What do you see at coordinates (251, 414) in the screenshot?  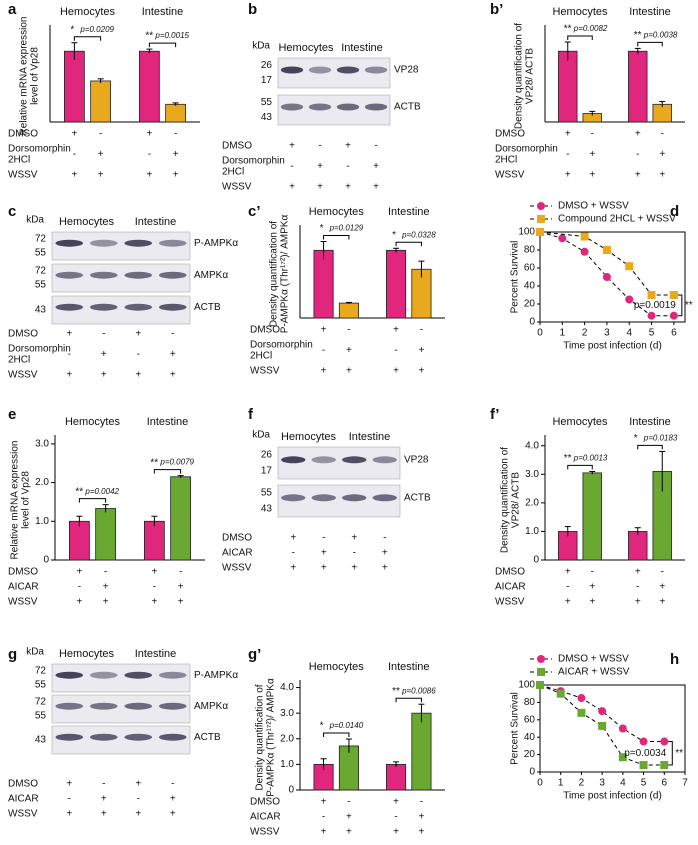 I see `panel-letter: f` at bounding box center [251, 414].